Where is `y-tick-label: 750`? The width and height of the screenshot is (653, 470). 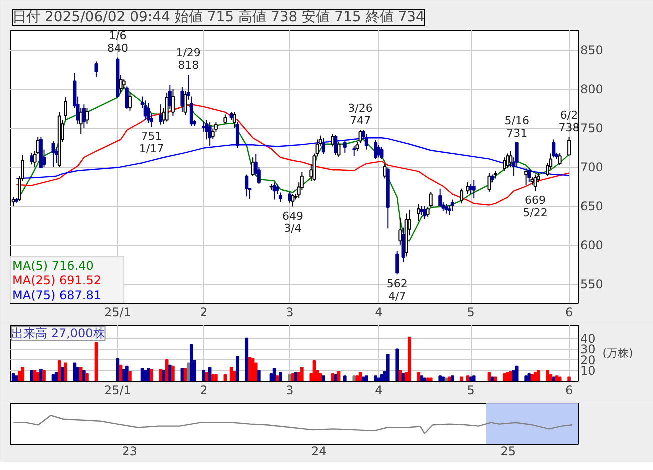 y-tick-label: 750 is located at coordinates (592, 129).